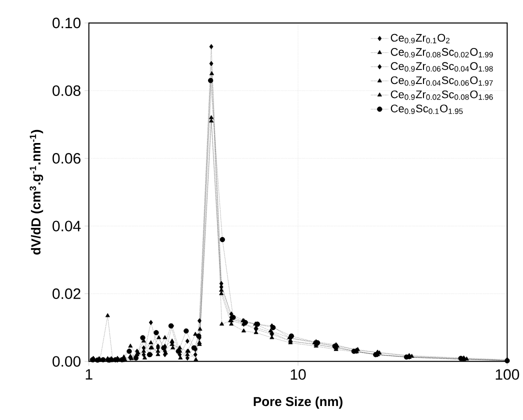 The height and width of the screenshot is (420, 523). Describe the element at coordinates (66, 90) in the screenshot. I see `y-tick-label: 0.08` at that location.